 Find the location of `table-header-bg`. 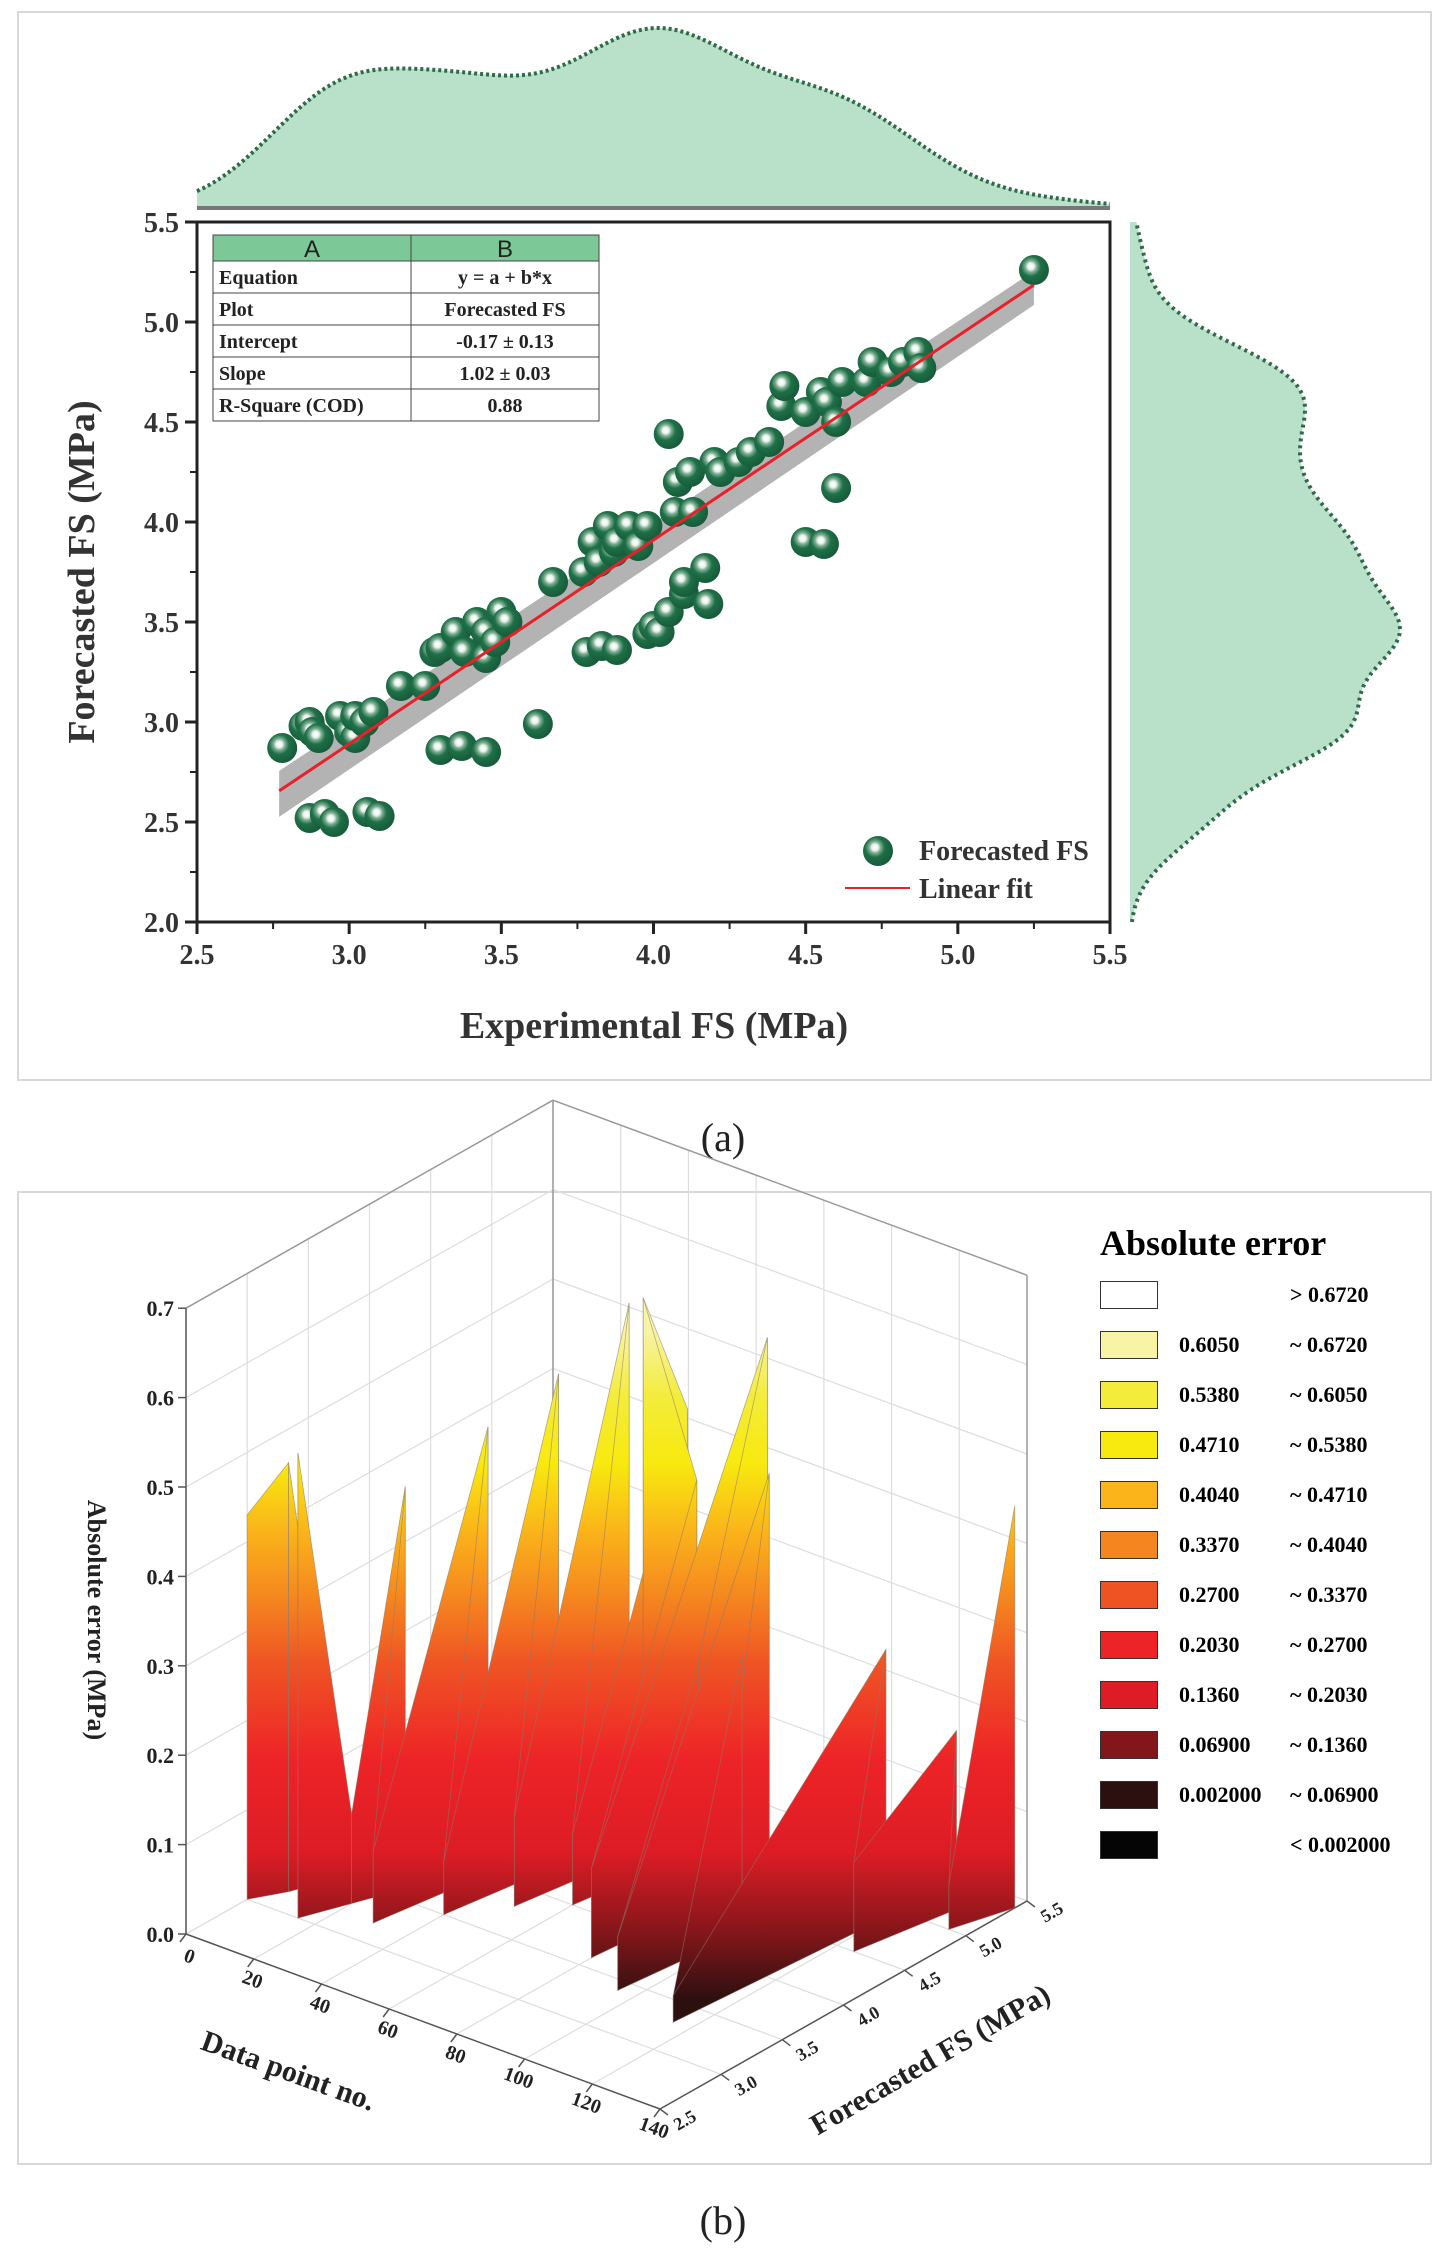

table-header-bg is located at coordinates (406, 248).